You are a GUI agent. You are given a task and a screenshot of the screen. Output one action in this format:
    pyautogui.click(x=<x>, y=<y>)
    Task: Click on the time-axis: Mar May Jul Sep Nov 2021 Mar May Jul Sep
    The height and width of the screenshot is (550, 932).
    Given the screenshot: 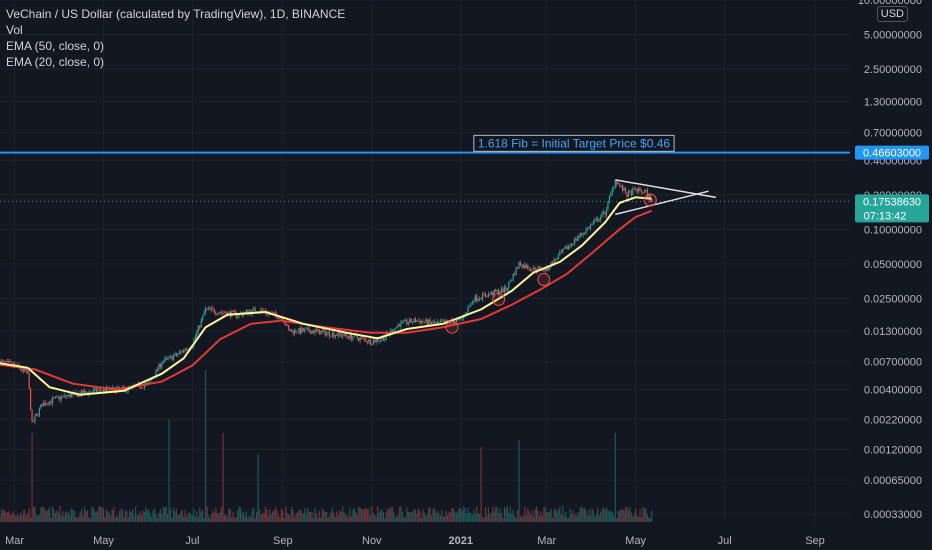 What is the action you would take?
    pyautogui.click(x=415, y=541)
    